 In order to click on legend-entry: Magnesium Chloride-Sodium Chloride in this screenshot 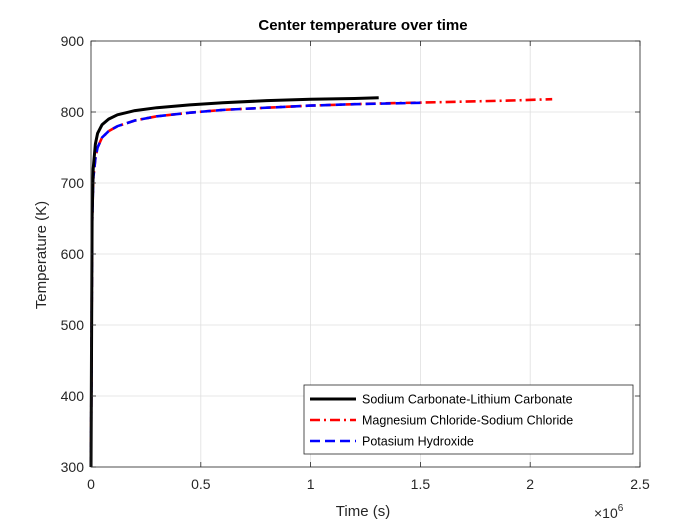, I will do `click(467, 421)`.